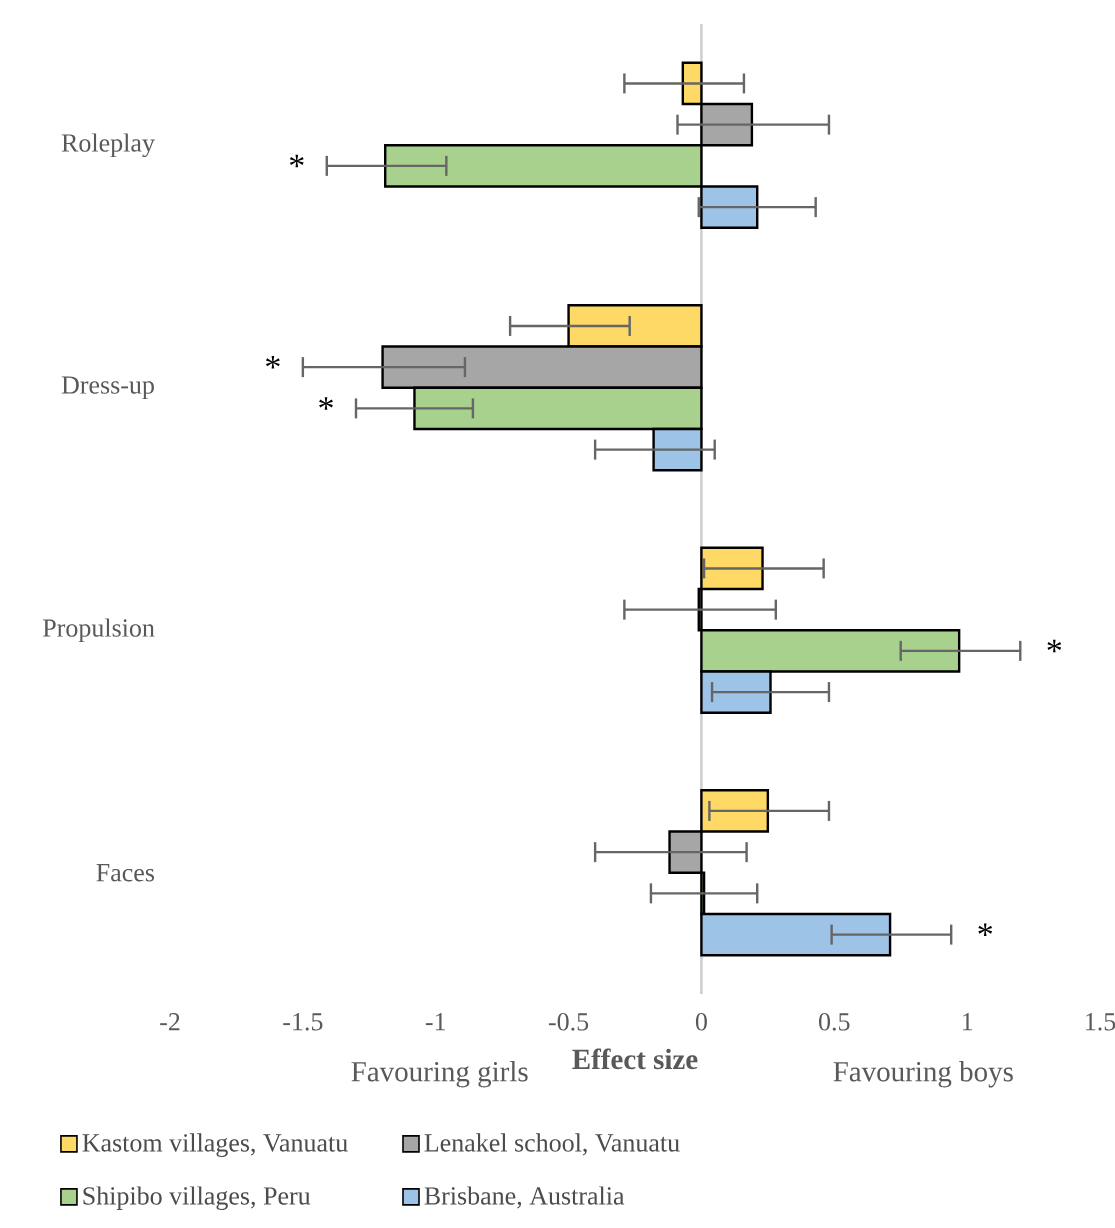  I want to click on y-tick-label: Faces, so click(125, 873).